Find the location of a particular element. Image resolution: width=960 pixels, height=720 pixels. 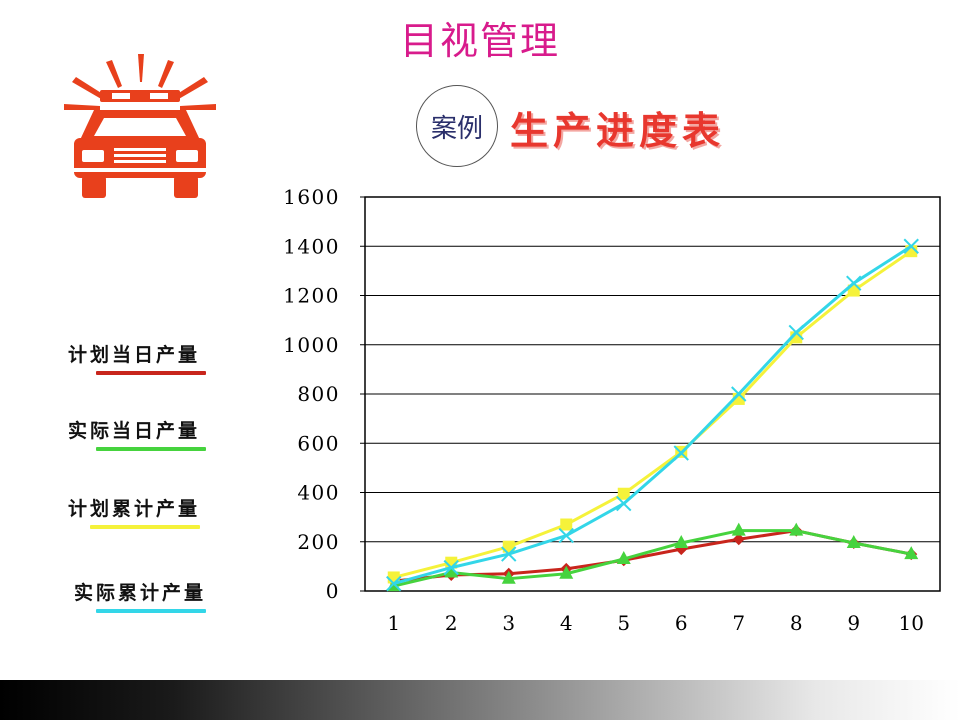

police-car-icon is located at coordinates (140, 126).